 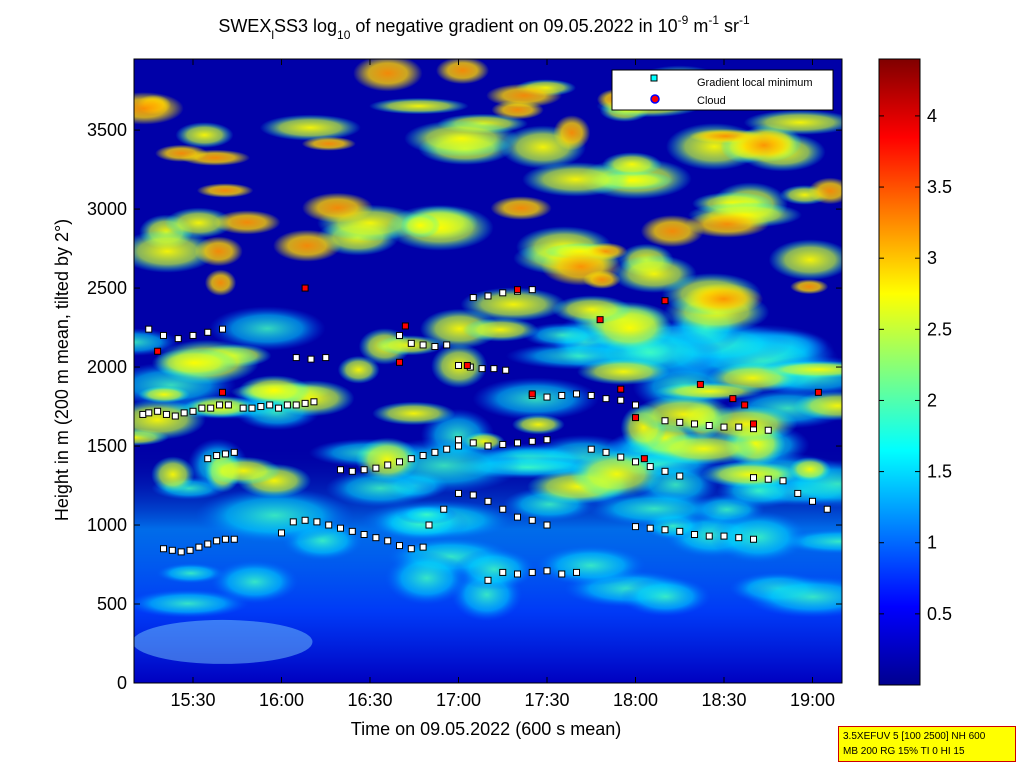 I want to click on y-tick-label: 0, so click(x=122, y=683).